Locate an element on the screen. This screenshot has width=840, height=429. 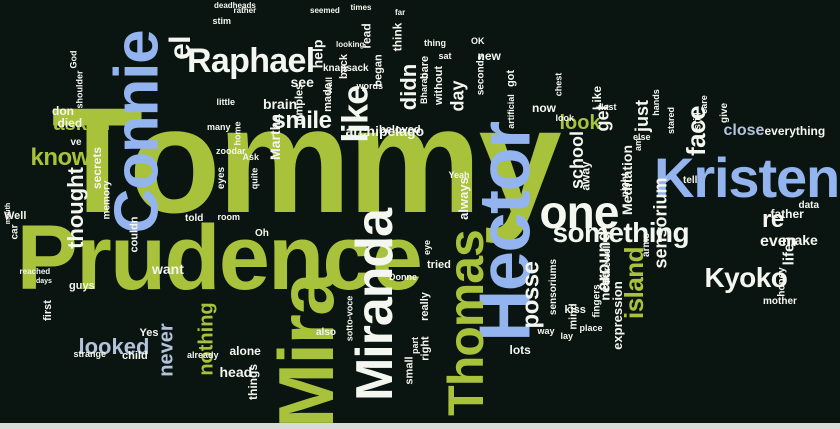
cloud-word: stared is located at coordinates (670, 120).